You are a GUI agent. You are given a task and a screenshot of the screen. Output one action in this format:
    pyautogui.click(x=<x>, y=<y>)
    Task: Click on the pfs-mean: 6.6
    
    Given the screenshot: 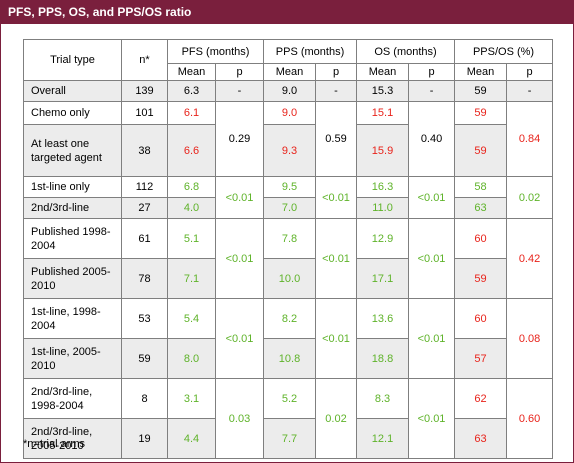 What is the action you would take?
    pyautogui.click(x=191, y=150)
    